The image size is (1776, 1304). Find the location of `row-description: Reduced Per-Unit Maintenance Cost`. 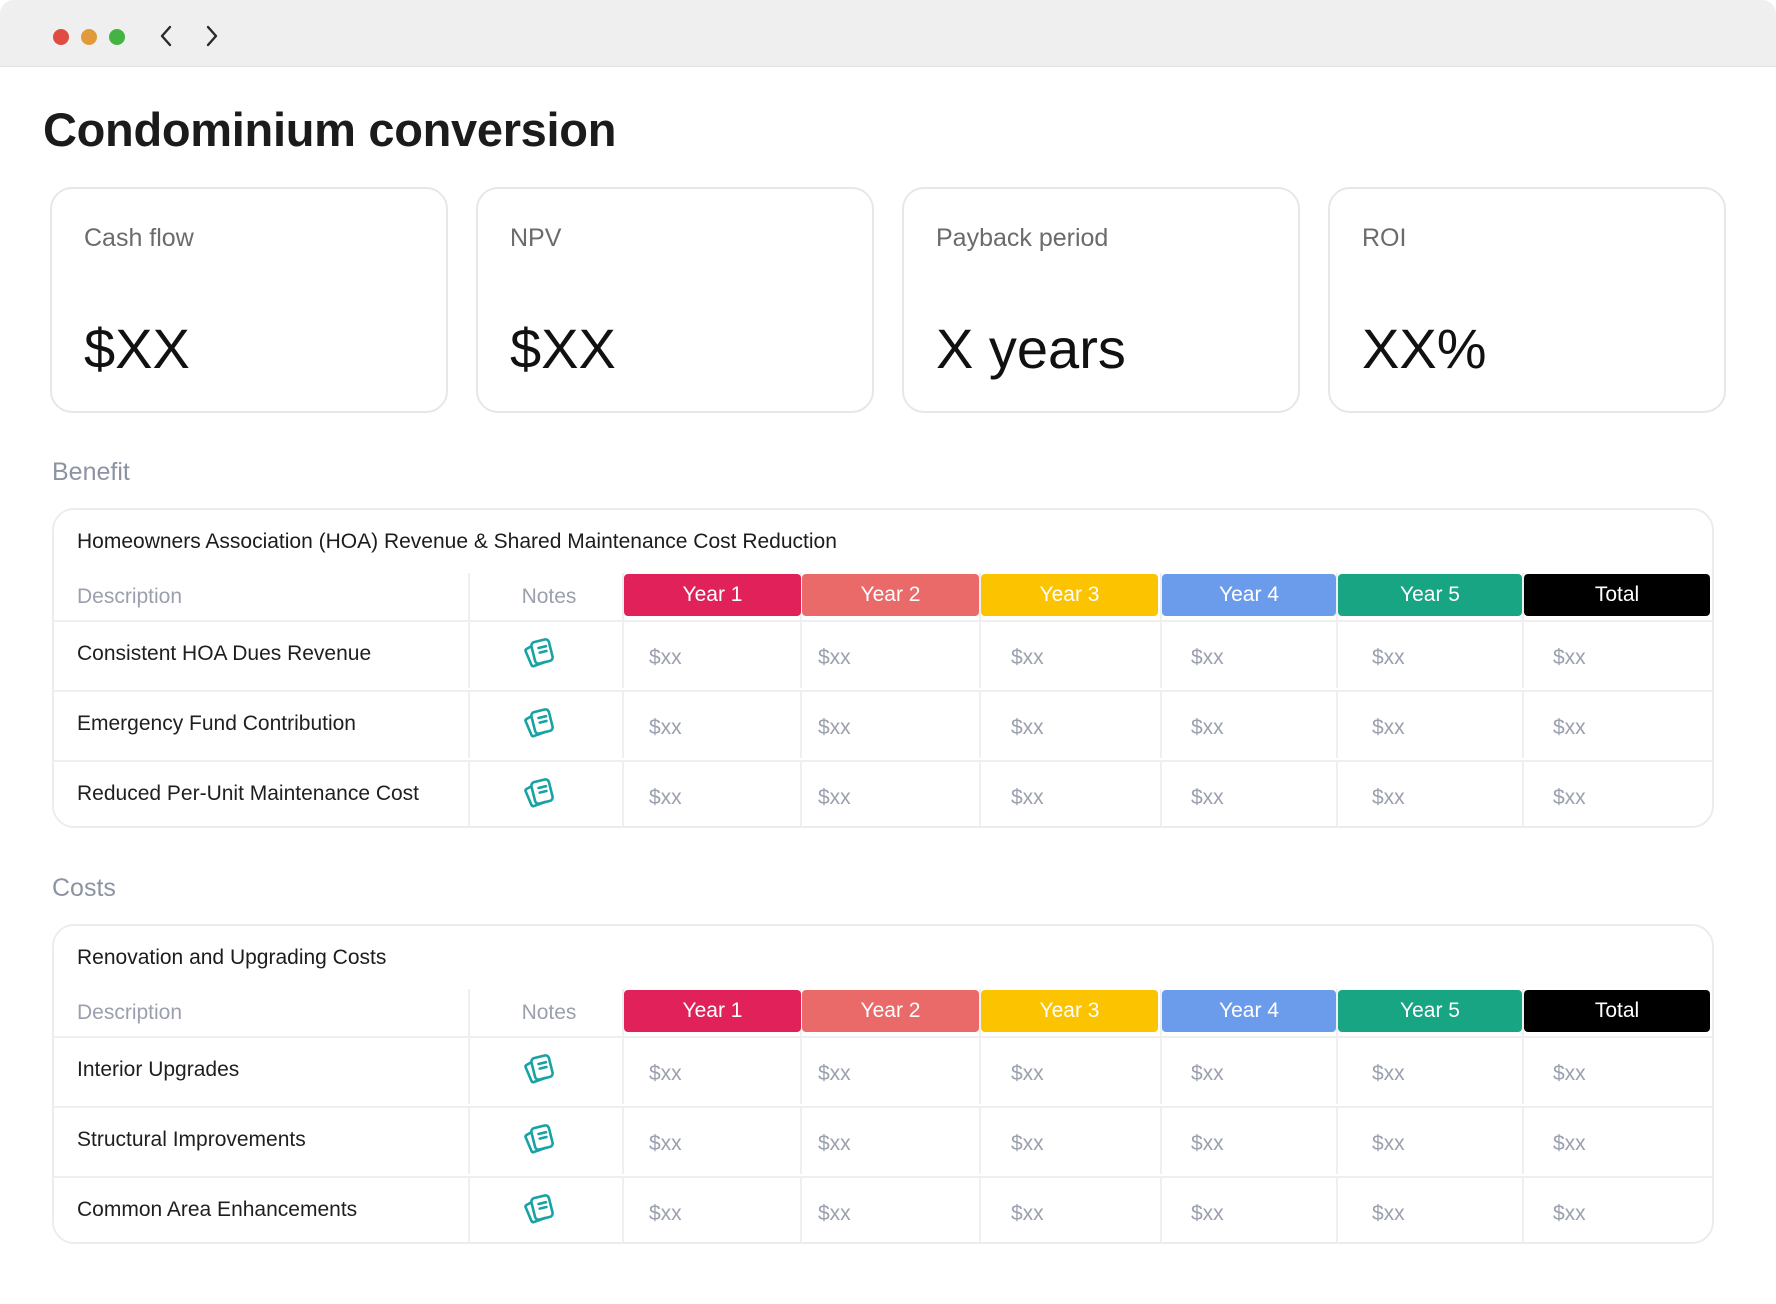

row-description: Reduced Per-Unit Maintenance Cost is located at coordinates (248, 793).